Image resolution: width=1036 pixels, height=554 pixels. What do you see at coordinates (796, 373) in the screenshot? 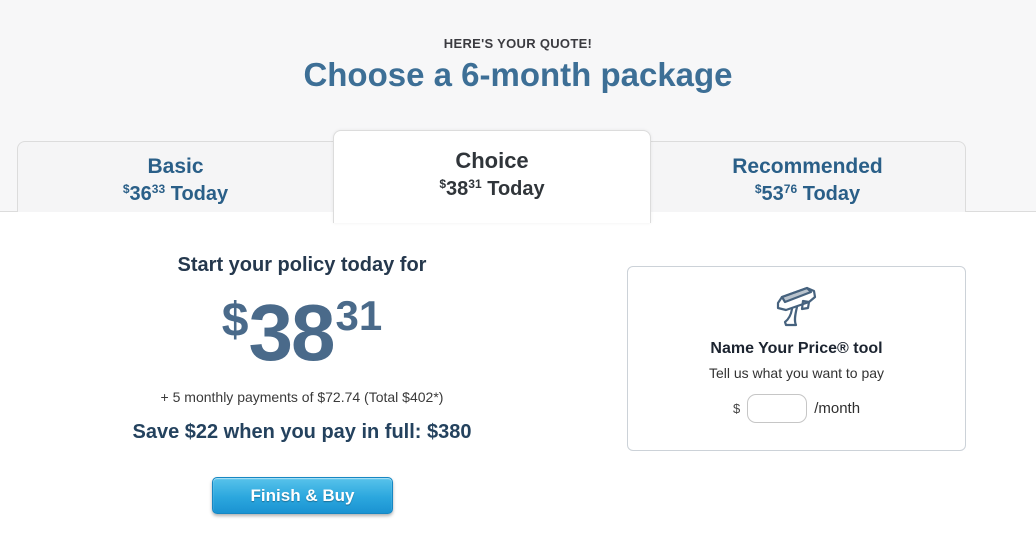
I see `nyp-subtitle: Tell us what you want to pay` at bounding box center [796, 373].